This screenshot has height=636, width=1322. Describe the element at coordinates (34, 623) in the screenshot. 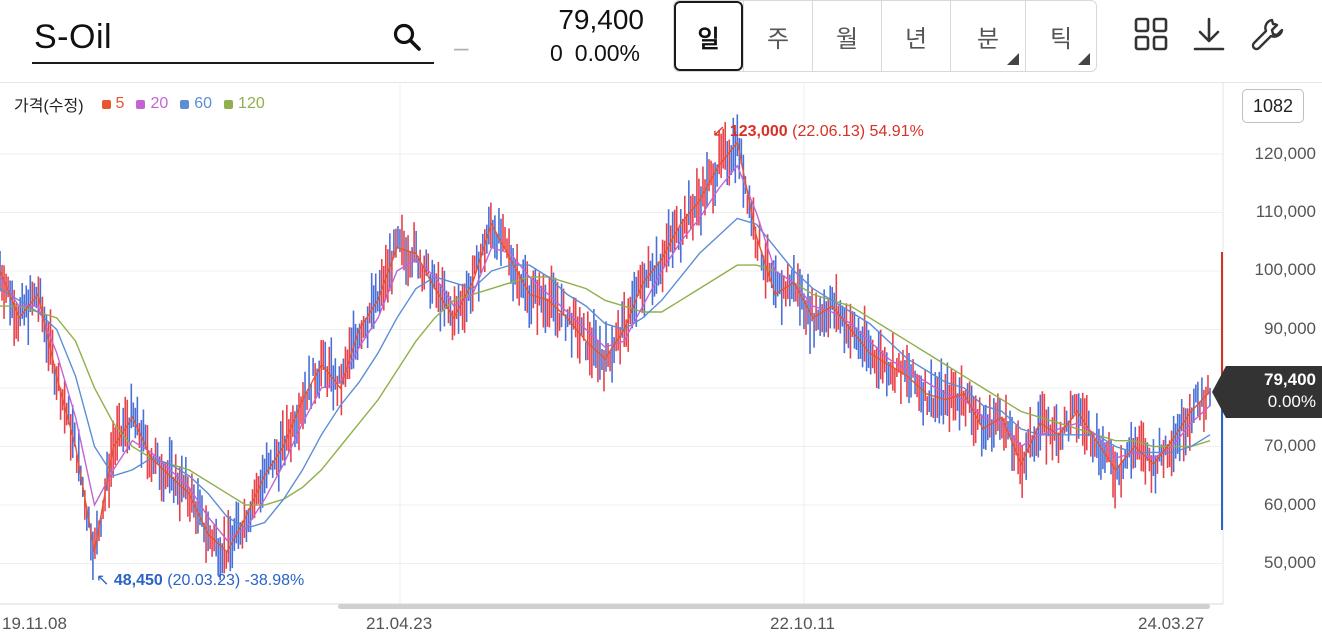

I see `x-tick-label: 19.11.08` at that location.